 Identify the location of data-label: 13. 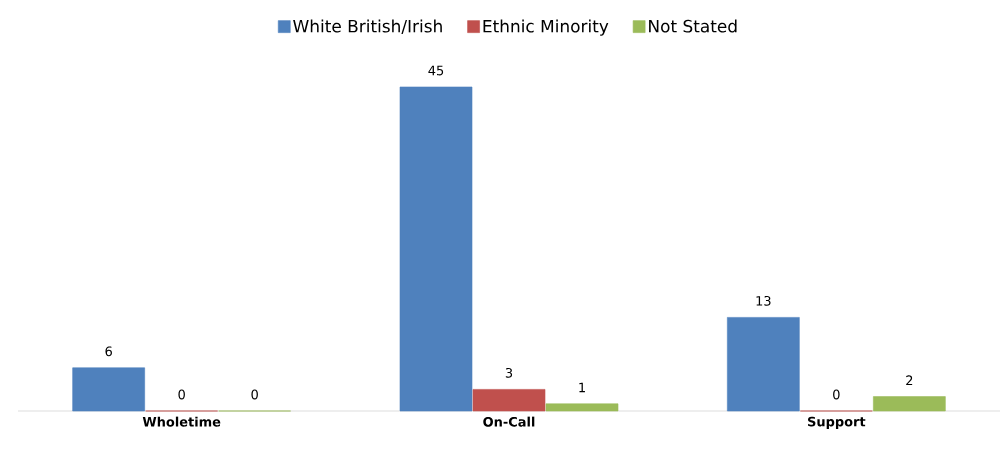
(763, 300).